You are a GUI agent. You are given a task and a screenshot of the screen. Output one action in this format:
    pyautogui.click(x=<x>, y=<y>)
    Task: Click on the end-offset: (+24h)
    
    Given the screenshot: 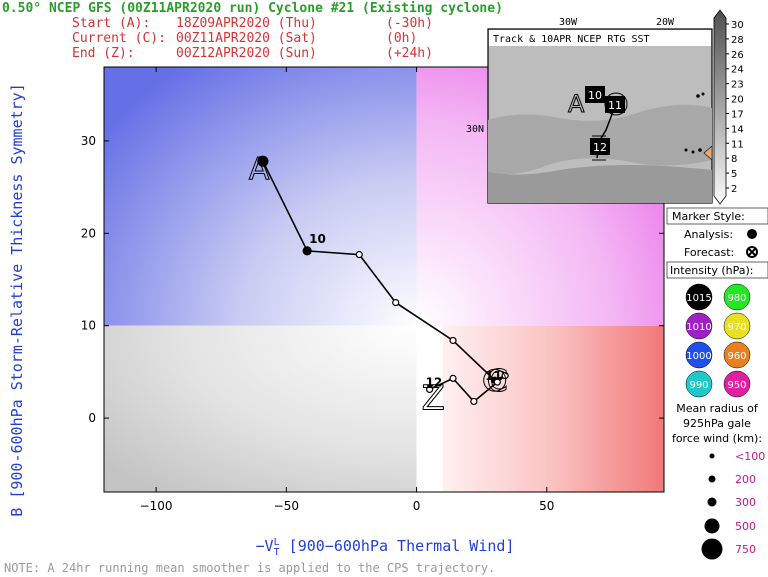 What is the action you would take?
    pyautogui.click(x=409, y=53)
    